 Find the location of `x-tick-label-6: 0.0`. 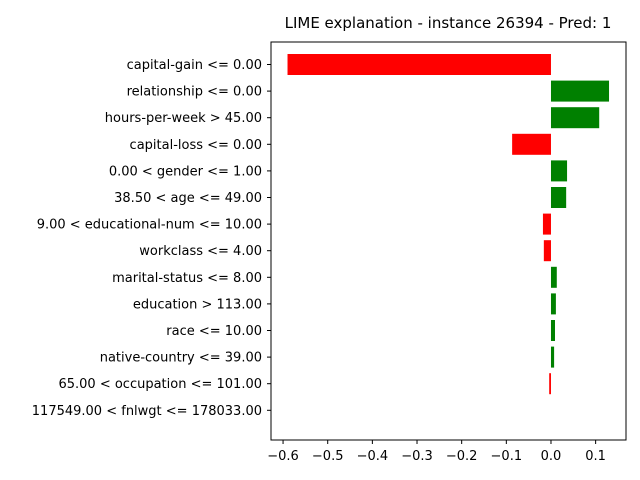

x-tick-label-6: 0.0 is located at coordinates (551, 456).